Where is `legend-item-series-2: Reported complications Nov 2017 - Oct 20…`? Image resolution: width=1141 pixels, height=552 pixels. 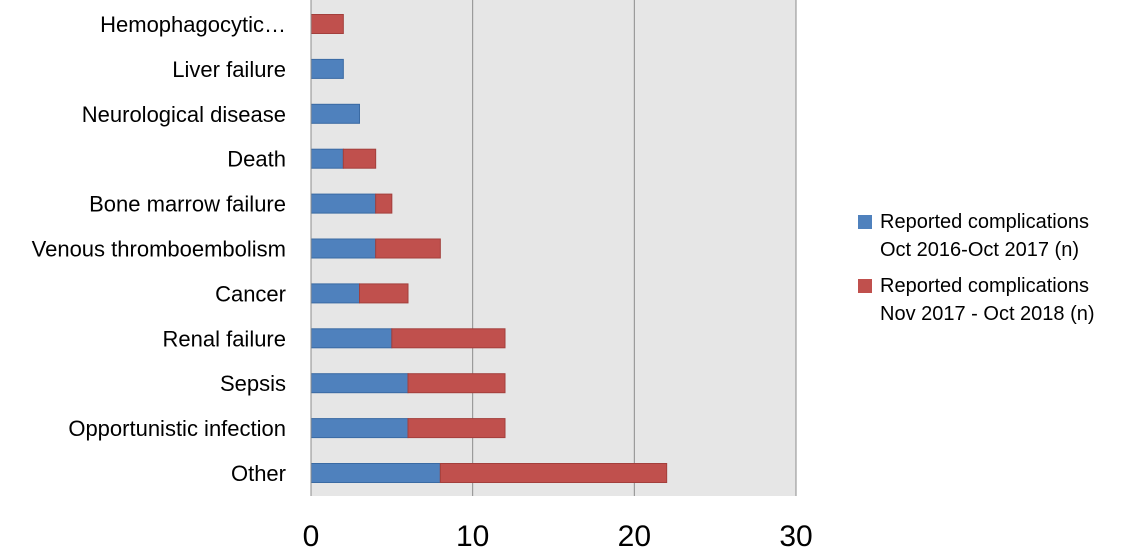 legend-item-series-2: Reported complications Nov 2017 - Oct 20… is located at coordinates (999, 300).